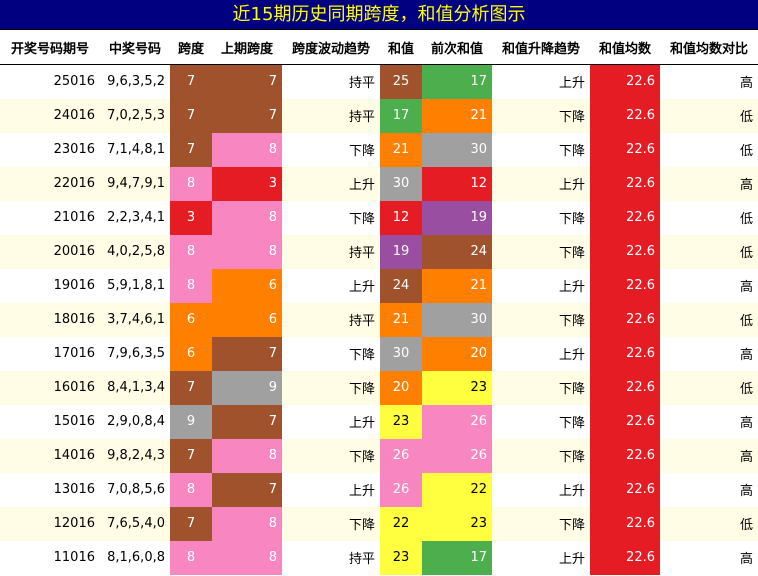  Describe the element at coordinates (709, 47) in the screenshot. I see `header-avg-compare: 和值均数对比` at that location.